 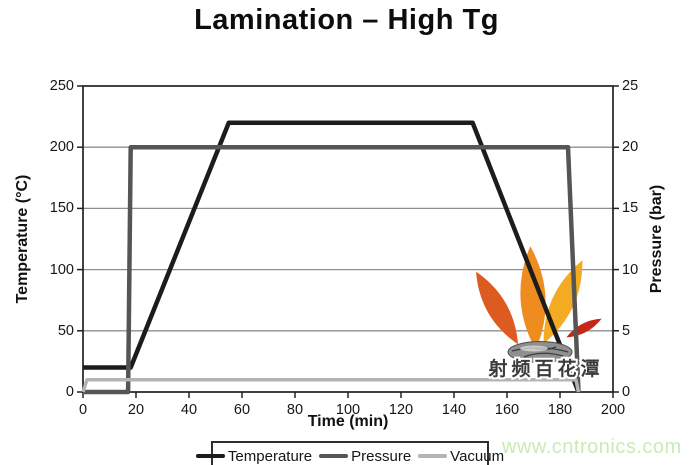 I want to click on legend-label-pressure: Pressure, so click(x=381, y=456).